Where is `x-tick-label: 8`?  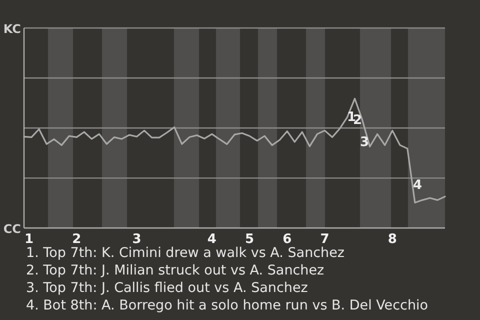
x-tick-label: 8 is located at coordinates (392, 239).